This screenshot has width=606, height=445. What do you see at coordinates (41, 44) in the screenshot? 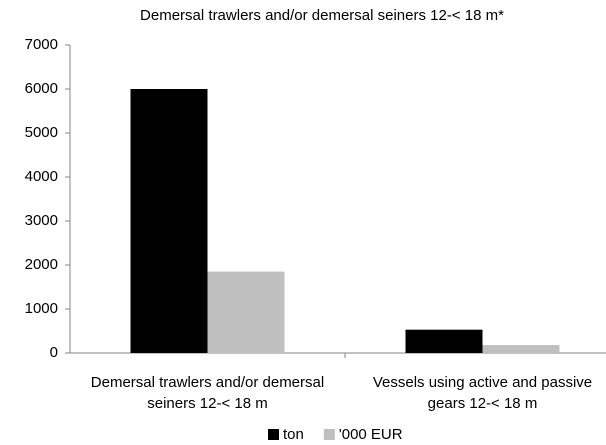
I see `y-tick-label: 7000` at bounding box center [41, 44].